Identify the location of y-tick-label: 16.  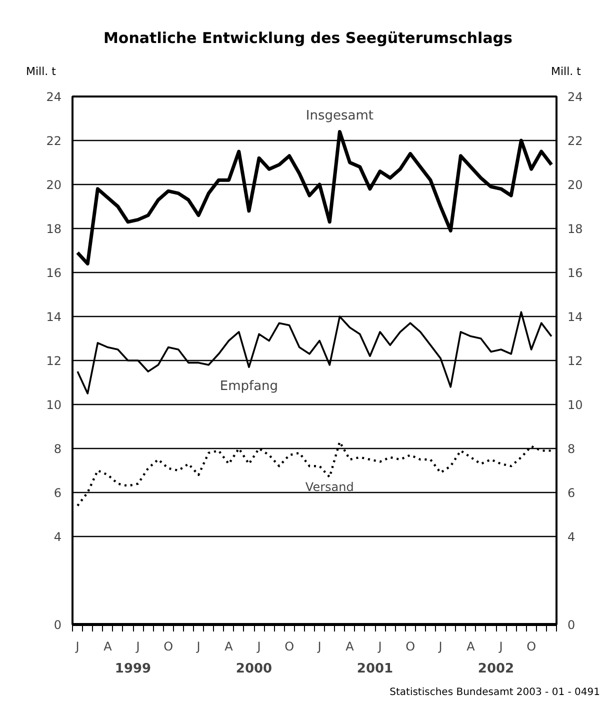
(54, 273).